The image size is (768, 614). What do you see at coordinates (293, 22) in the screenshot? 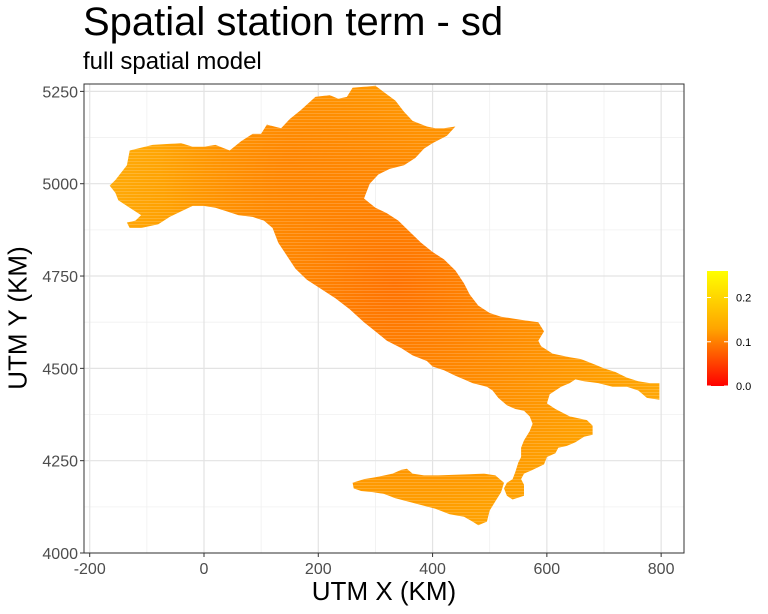
I see `chart-title: Spatial station term - sd` at bounding box center [293, 22].